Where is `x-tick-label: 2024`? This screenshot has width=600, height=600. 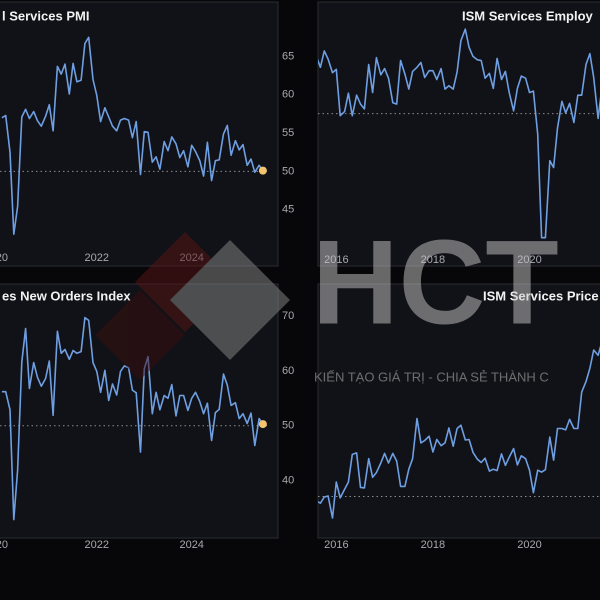 x-tick-label: 2024 is located at coordinates (191, 545).